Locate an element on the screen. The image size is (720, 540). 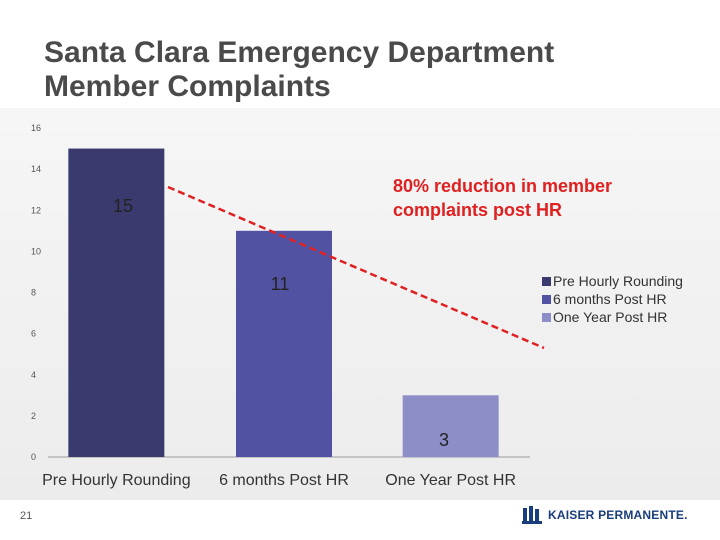
logo-text: KAISER PERMANENTE. is located at coordinates (618, 515).